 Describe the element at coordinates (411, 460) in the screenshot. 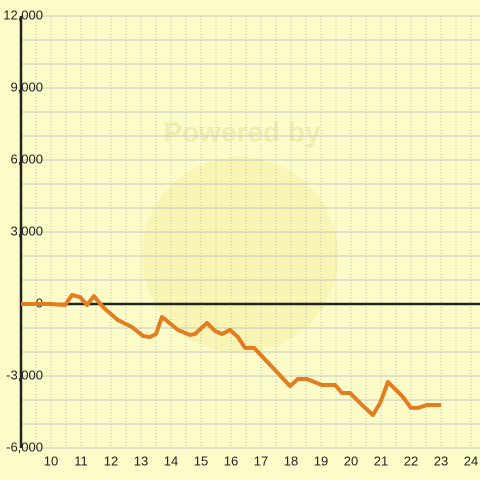

I see `x-tick-label: 22` at that location.